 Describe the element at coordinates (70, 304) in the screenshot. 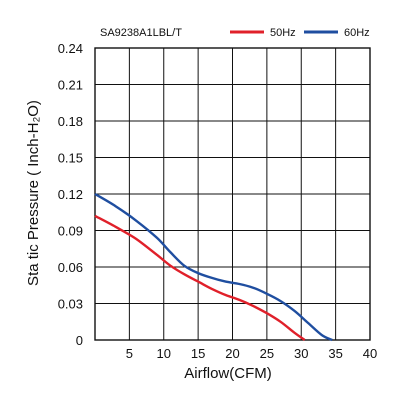

I see `y-tick-label: 0.03` at that location.